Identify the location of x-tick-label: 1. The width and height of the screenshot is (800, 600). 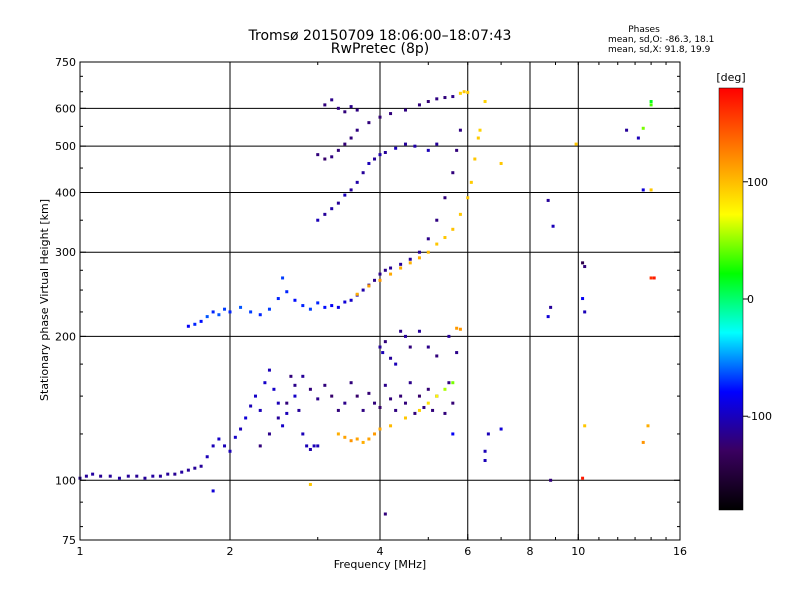
(80, 551).